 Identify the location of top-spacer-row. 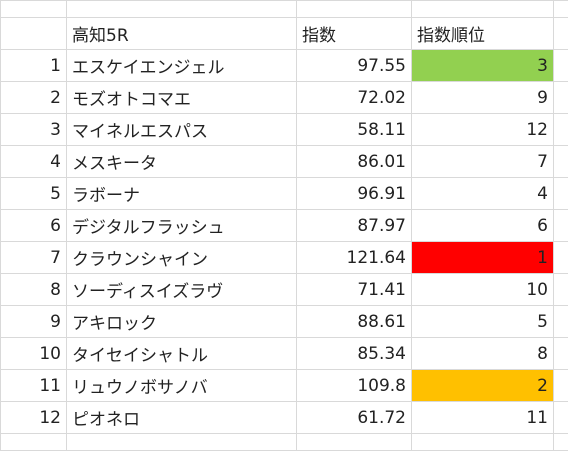
(284, 9).